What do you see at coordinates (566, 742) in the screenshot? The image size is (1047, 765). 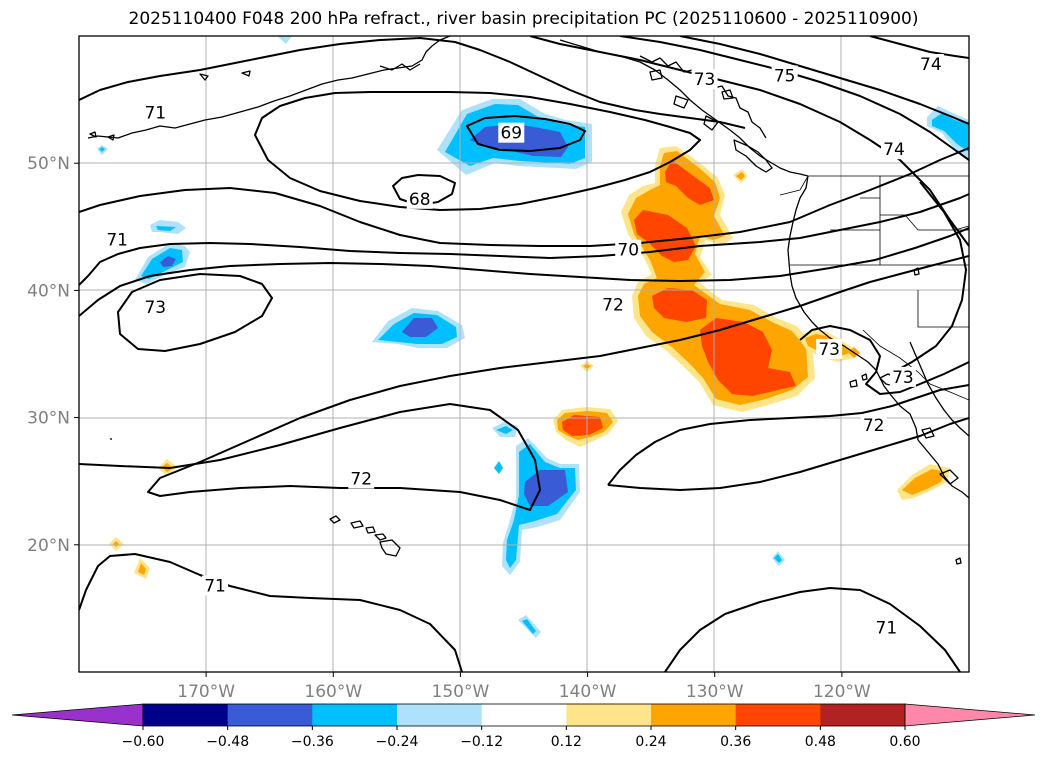 I see `colorbar-tick-label: 0.12` at bounding box center [566, 742].